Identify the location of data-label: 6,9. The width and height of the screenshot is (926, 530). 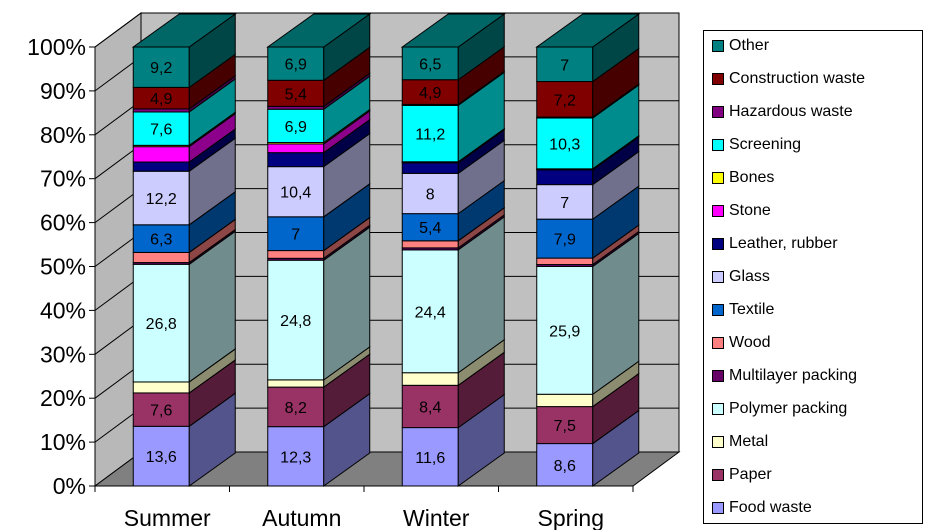
(296, 65).